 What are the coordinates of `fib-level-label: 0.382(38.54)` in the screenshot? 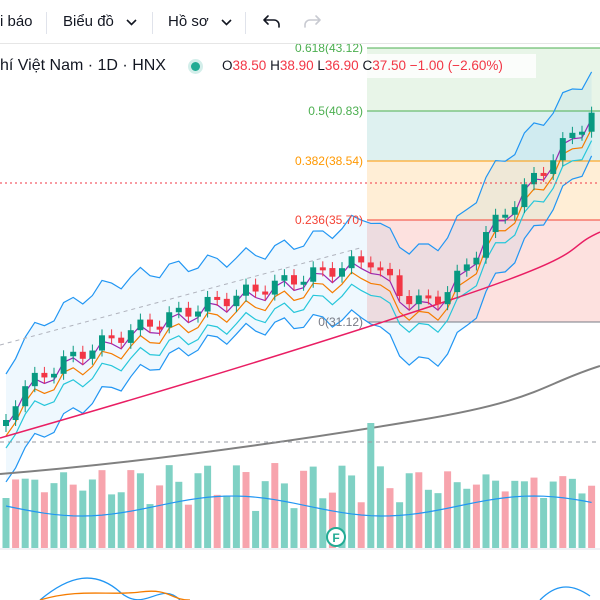 It's located at (329, 161).